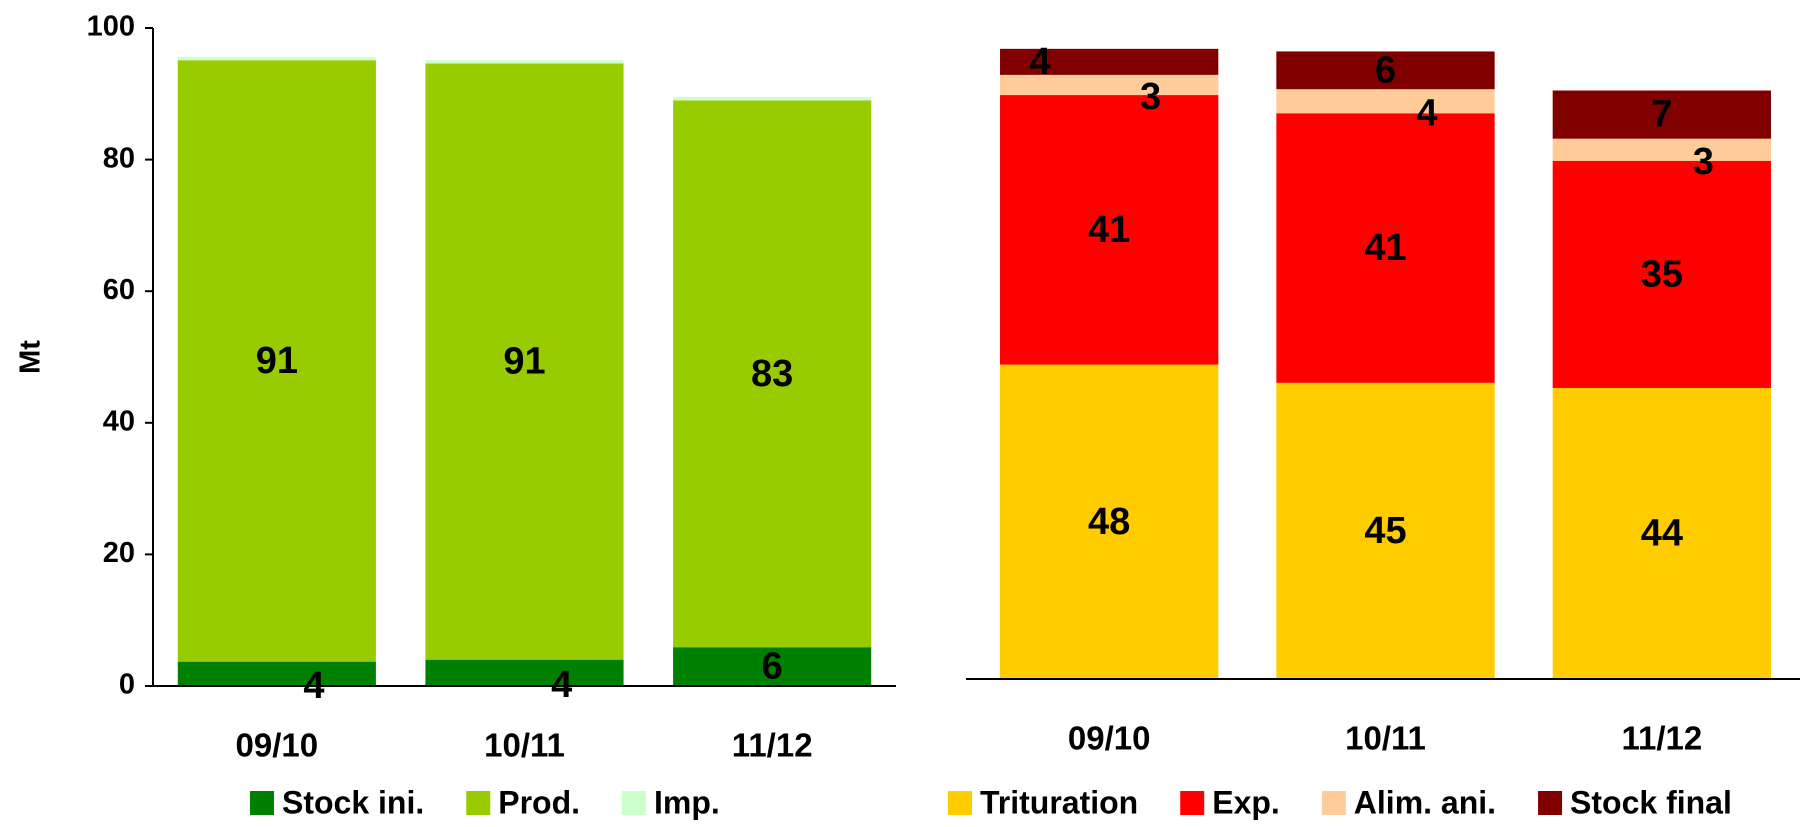 This screenshot has width=1801, height=827. I want to click on legend-label: Prod., so click(539, 802).